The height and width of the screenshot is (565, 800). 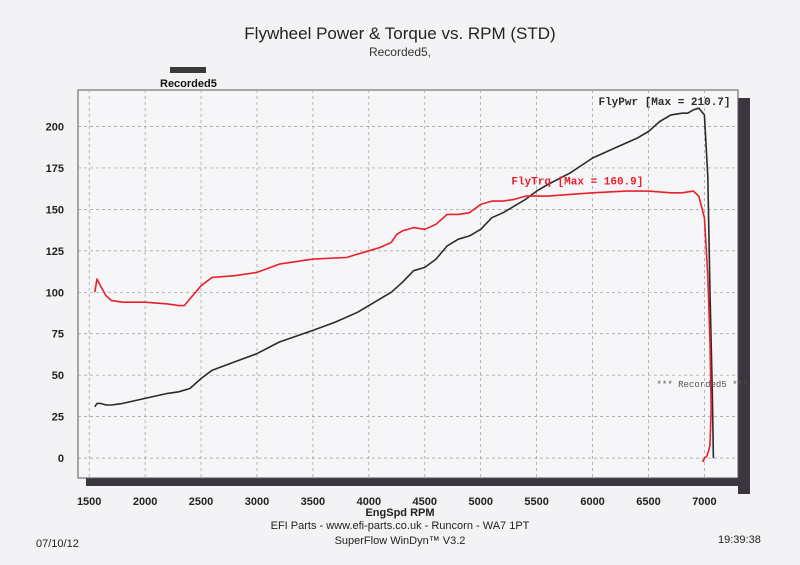 What do you see at coordinates (57, 544) in the screenshot?
I see `footer-date: 07/10/12` at bounding box center [57, 544].